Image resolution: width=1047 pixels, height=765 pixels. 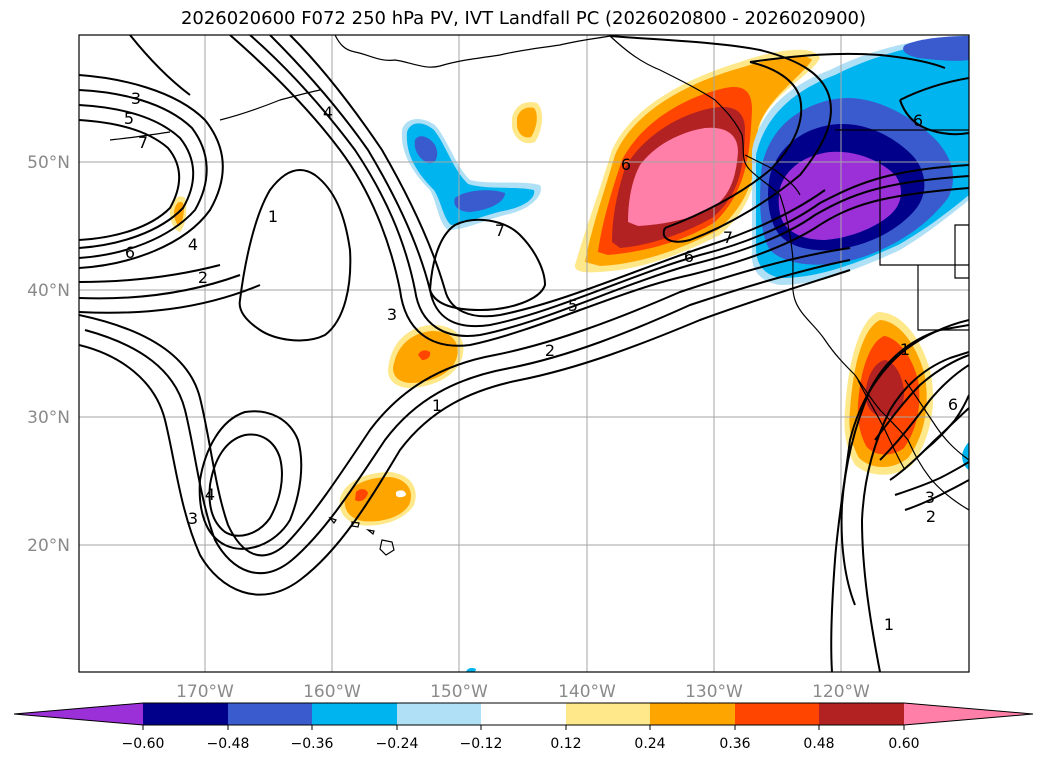 I want to click on neg-anomaly-royal-ne, so click(x=936, y=48).